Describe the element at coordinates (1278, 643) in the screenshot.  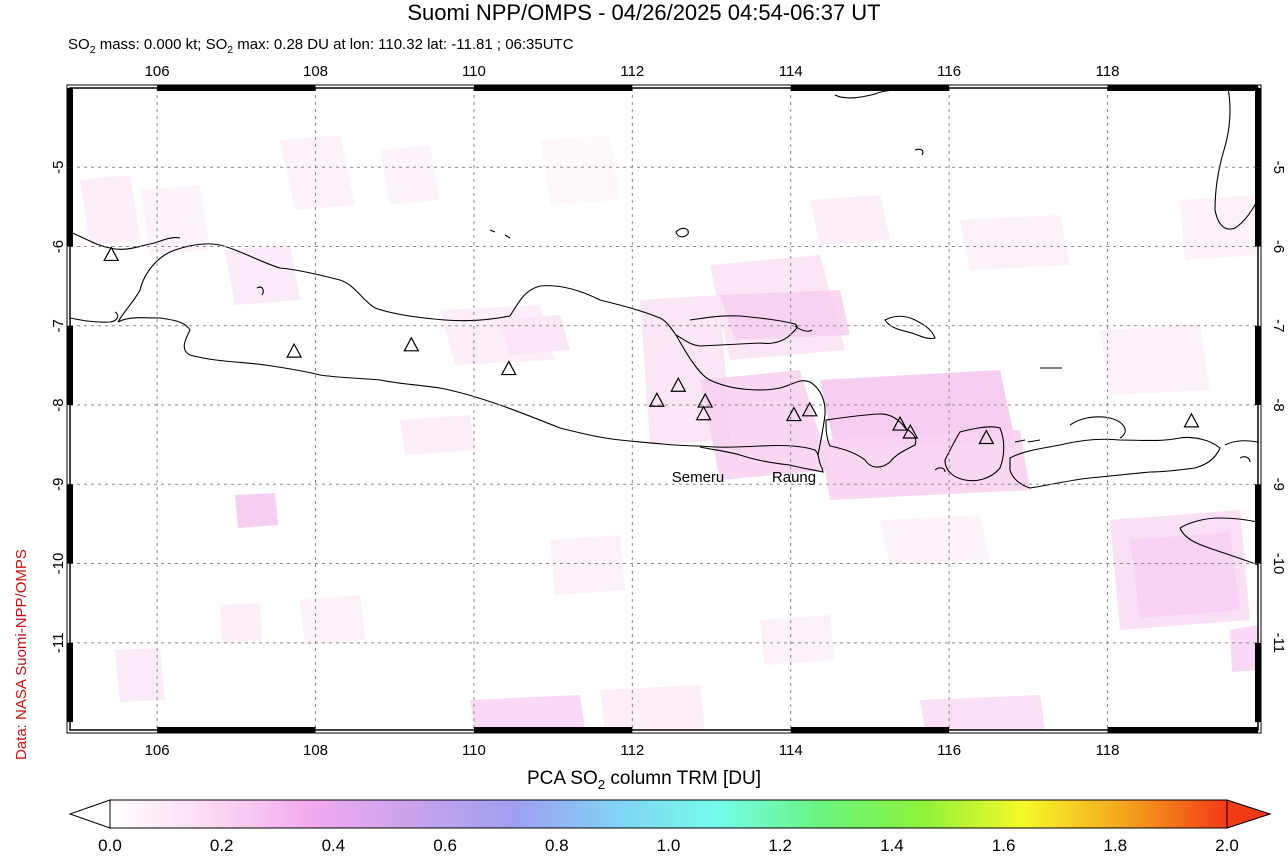
I see `lat-tick-label-right: -11` at that location.